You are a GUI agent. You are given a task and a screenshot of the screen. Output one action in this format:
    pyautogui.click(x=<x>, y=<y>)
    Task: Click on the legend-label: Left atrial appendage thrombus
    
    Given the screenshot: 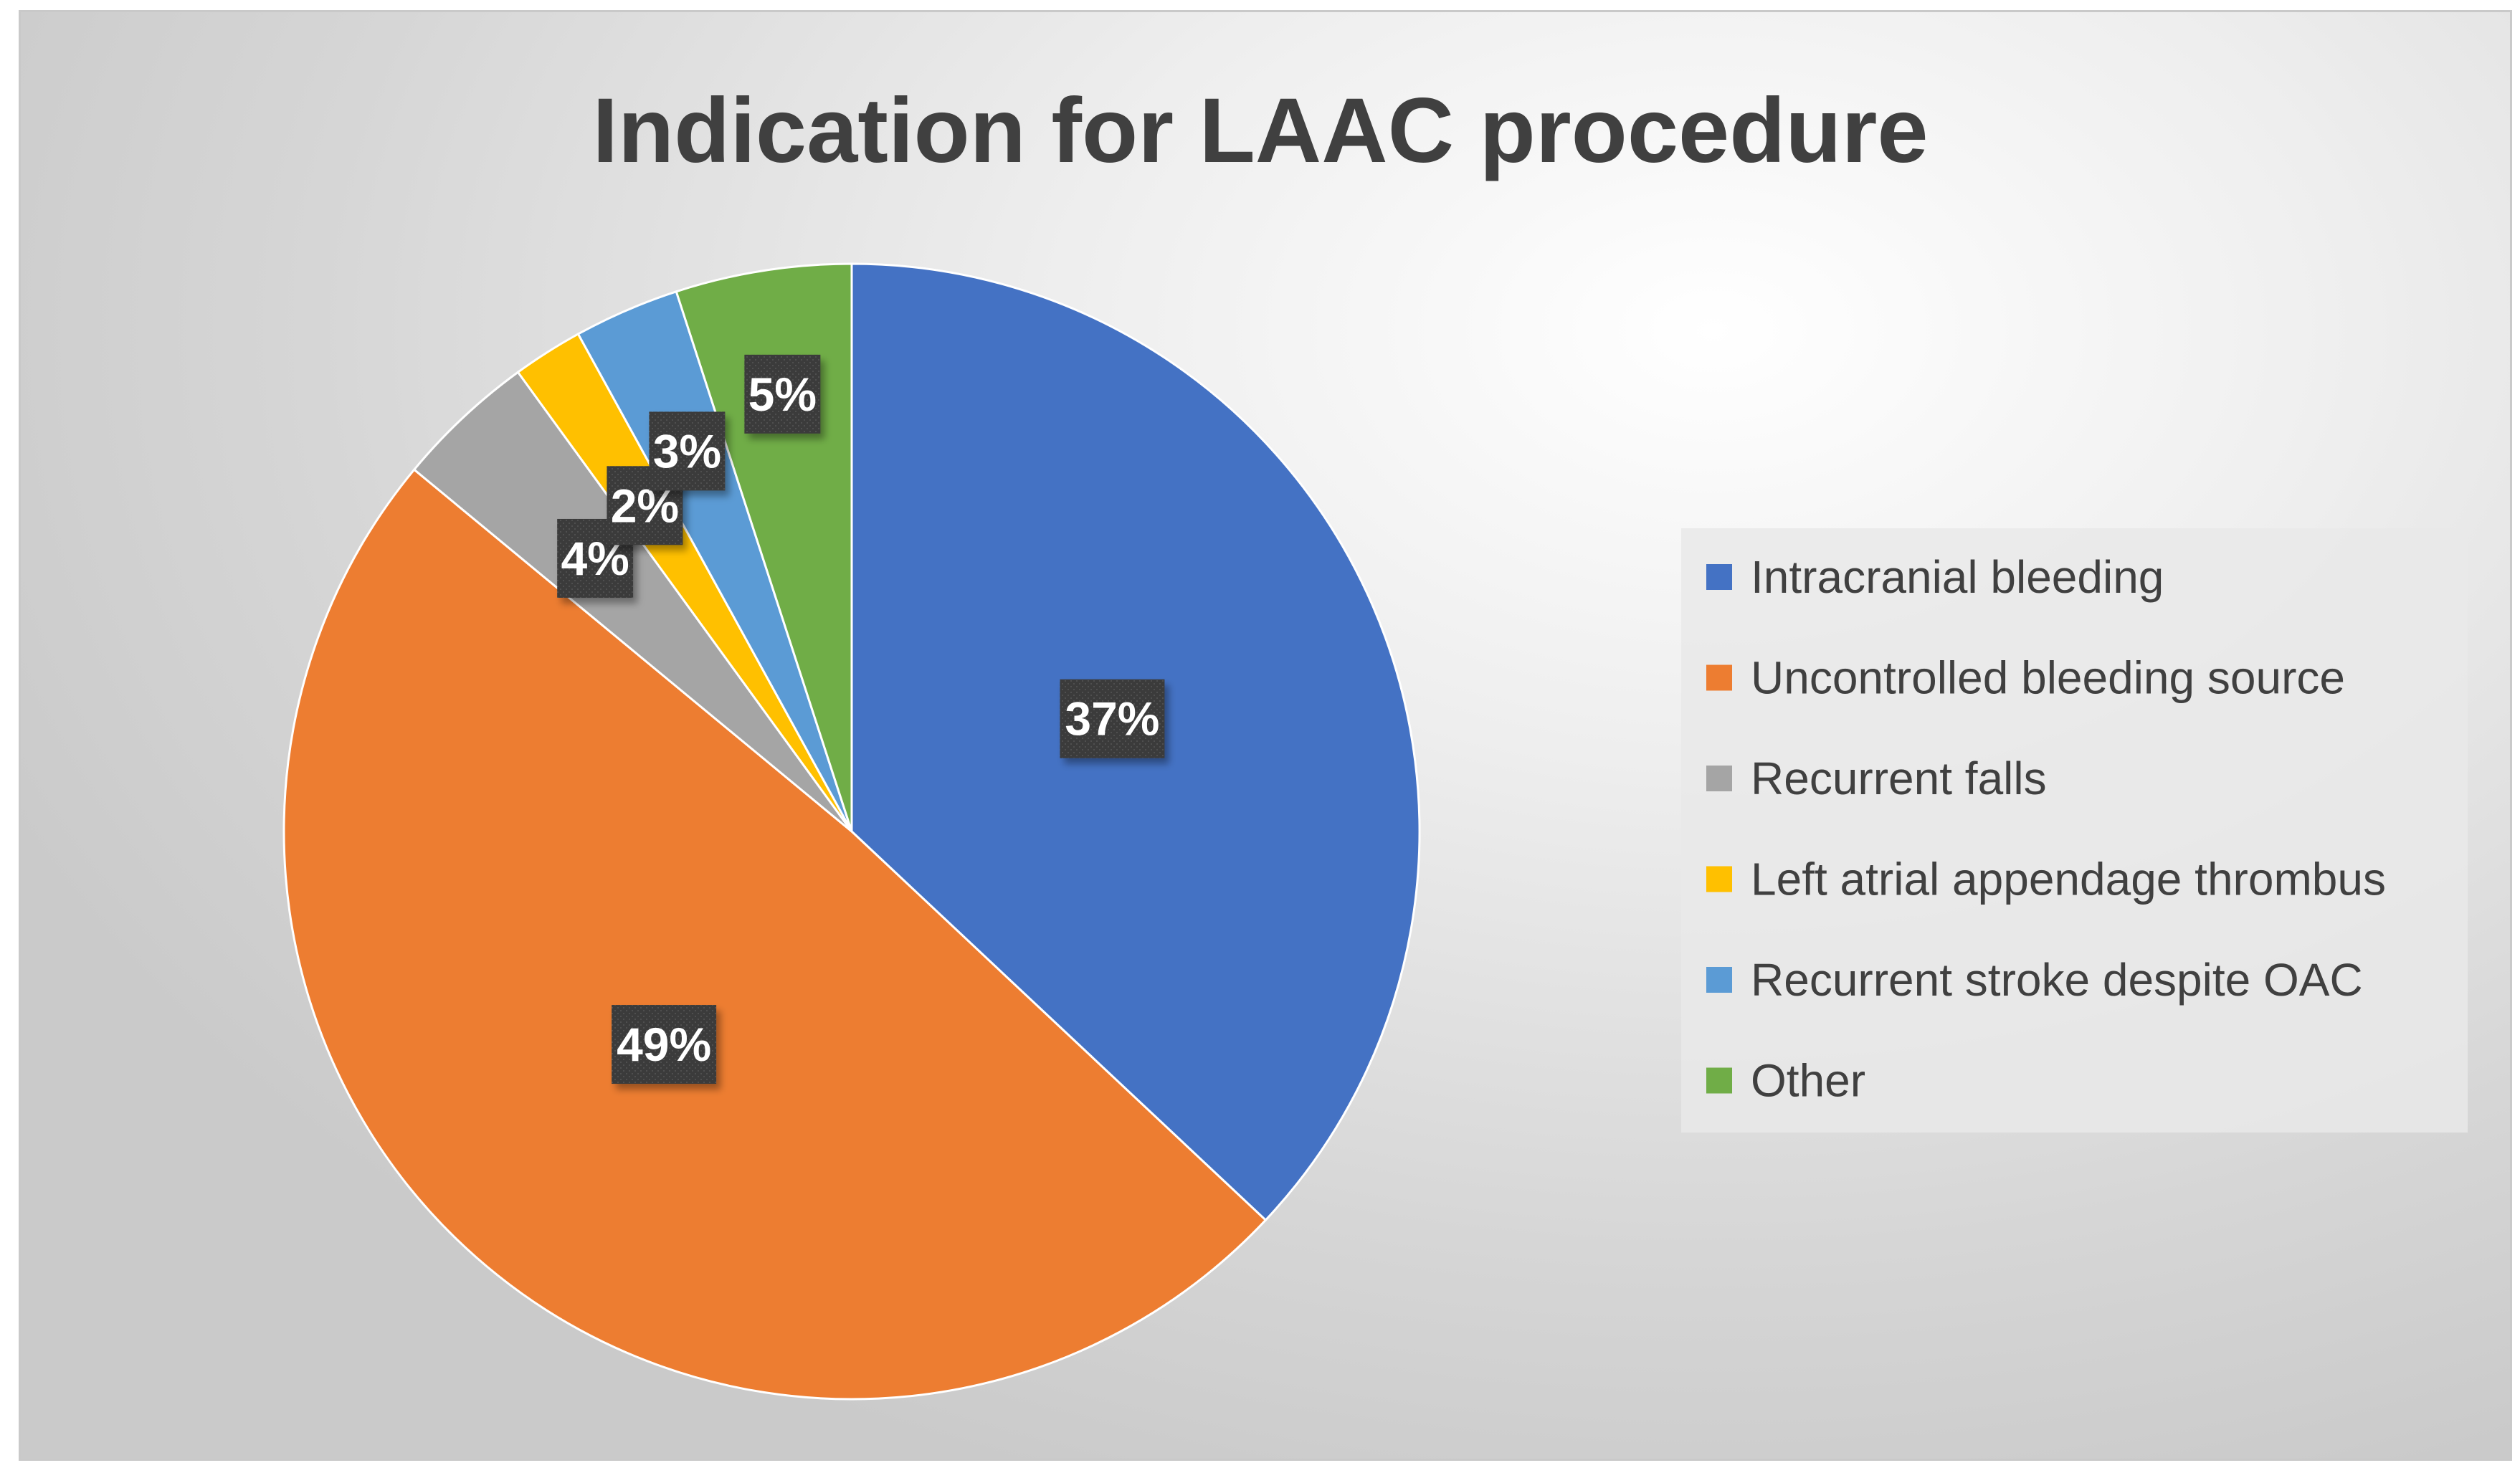 What is the action you would take?
    pyautogui.click(x=2068, y=879)
    